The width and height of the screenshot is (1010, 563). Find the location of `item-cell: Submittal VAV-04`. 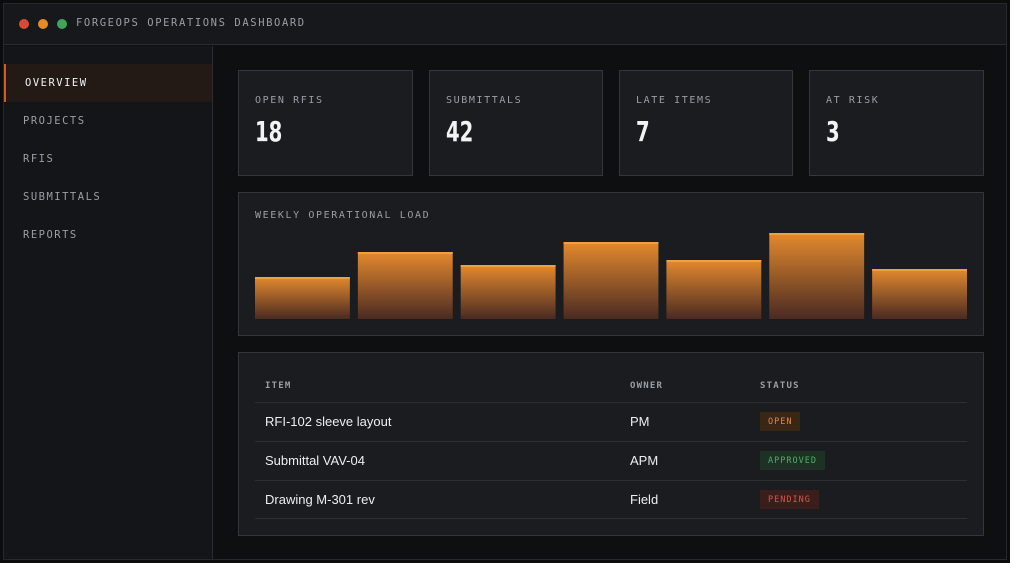

item-cell: Submittal VAV-04 is located at coordinates (315, 460).